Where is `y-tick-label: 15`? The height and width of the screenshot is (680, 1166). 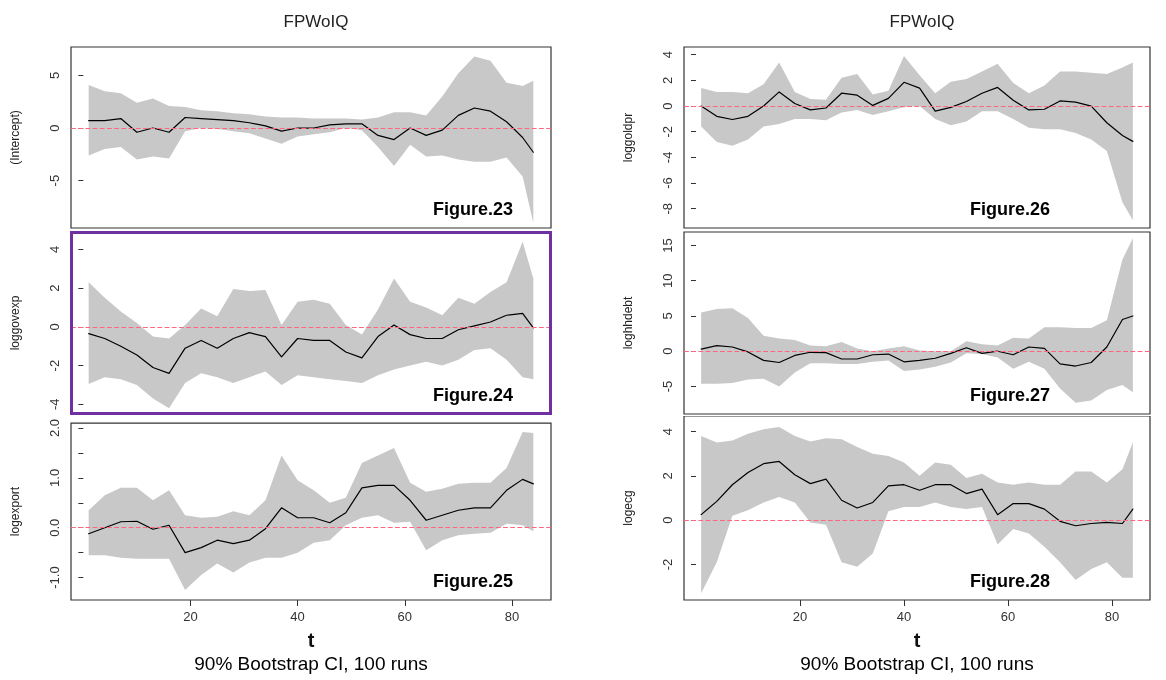 y-tick-label: 15 is located at coordinates (667, 245).